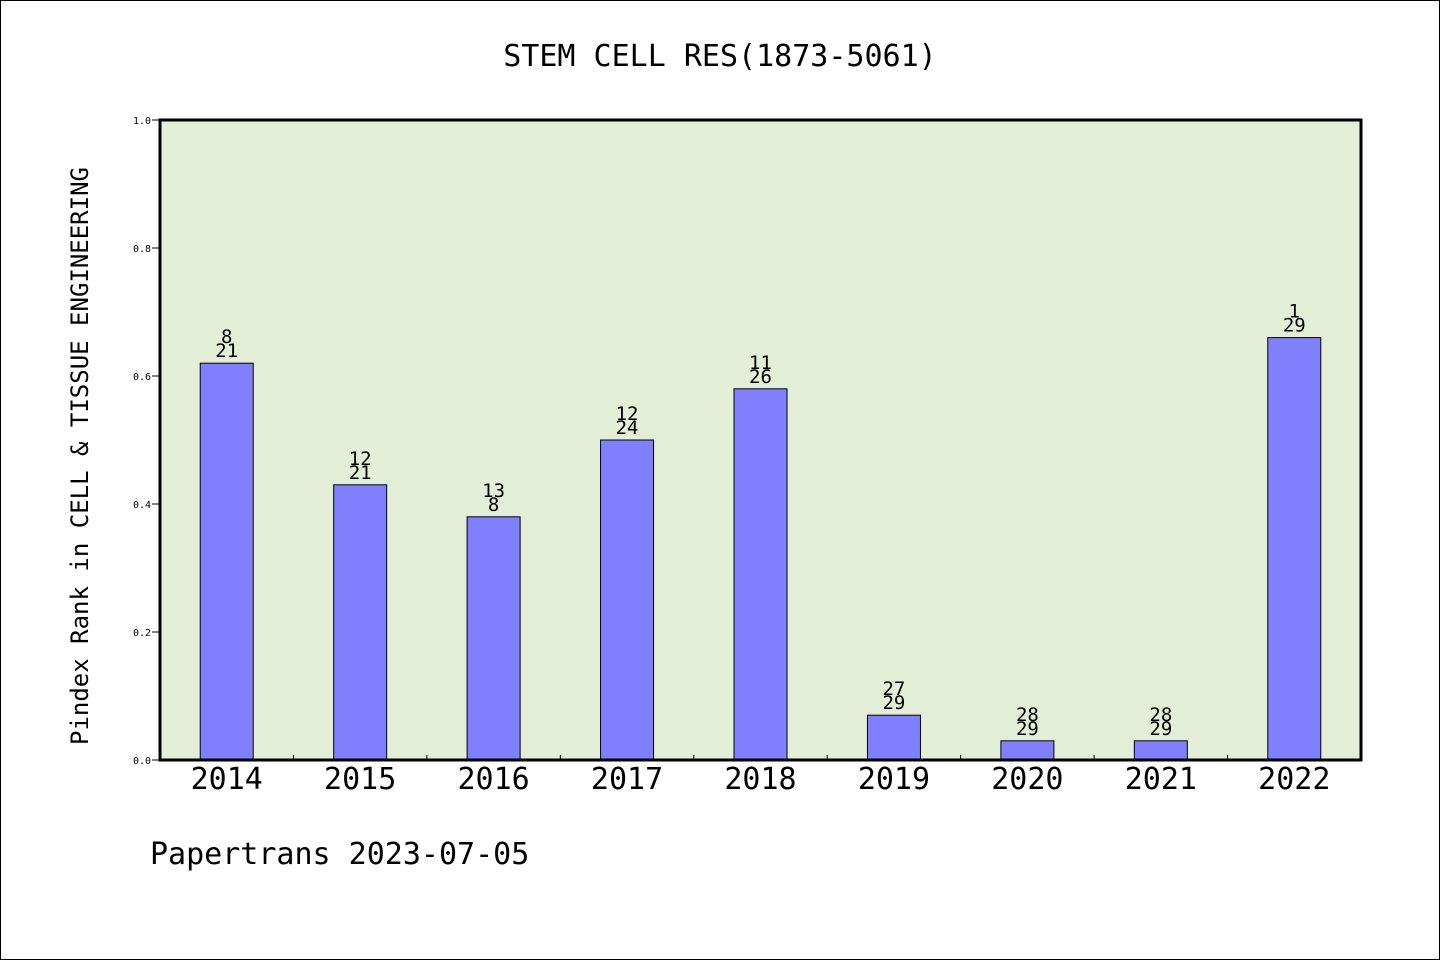  What do you see at coordinates (142, 633) in the screenshot?
I see `y-tick-label: 0.2` at bounding box center [142, 633].